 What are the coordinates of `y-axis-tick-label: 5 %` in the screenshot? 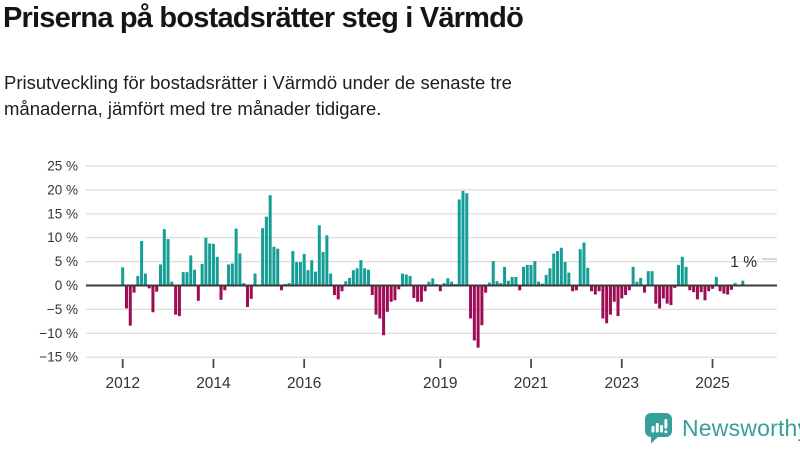 It's located at (66, 261).